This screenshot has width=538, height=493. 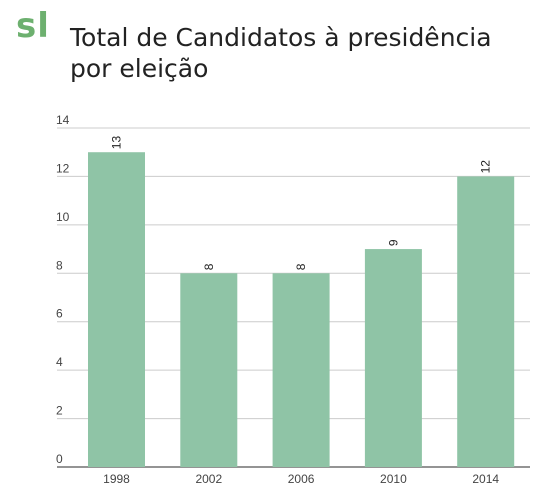 I want to click on y-tick-label: 10, so click(x=63, y=217).